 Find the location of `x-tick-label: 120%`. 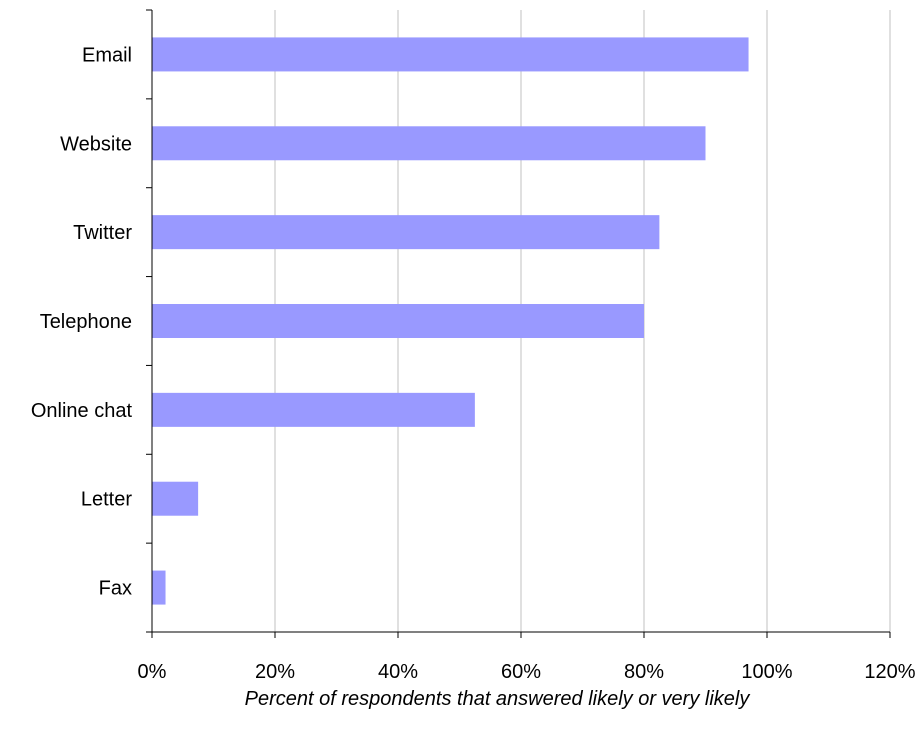

x-tick-label: 120% is located at coordinates (889, 672).